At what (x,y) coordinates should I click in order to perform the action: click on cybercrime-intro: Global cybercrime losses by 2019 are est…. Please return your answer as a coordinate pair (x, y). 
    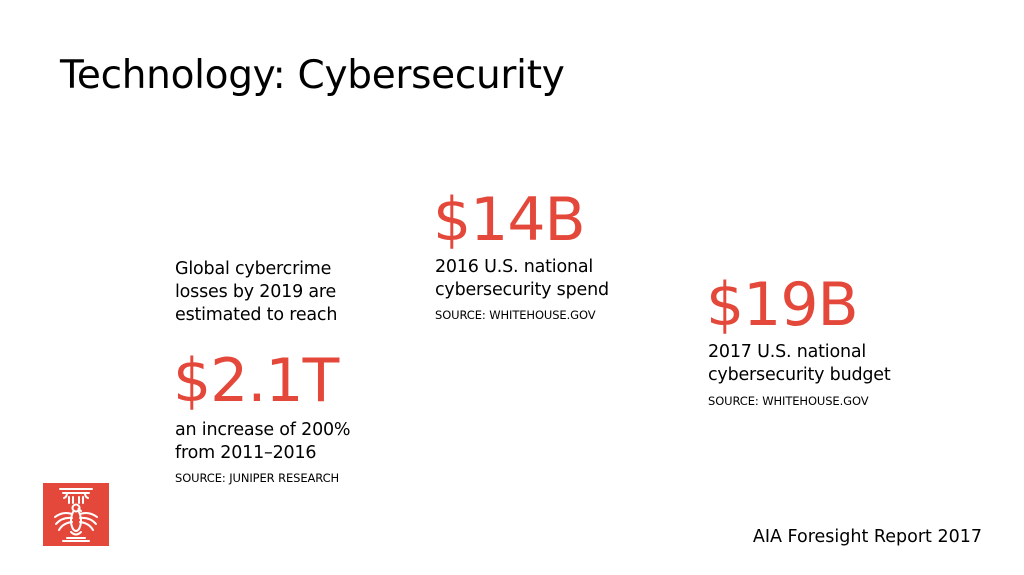
    Looking at the image, I should click on (256, 292).